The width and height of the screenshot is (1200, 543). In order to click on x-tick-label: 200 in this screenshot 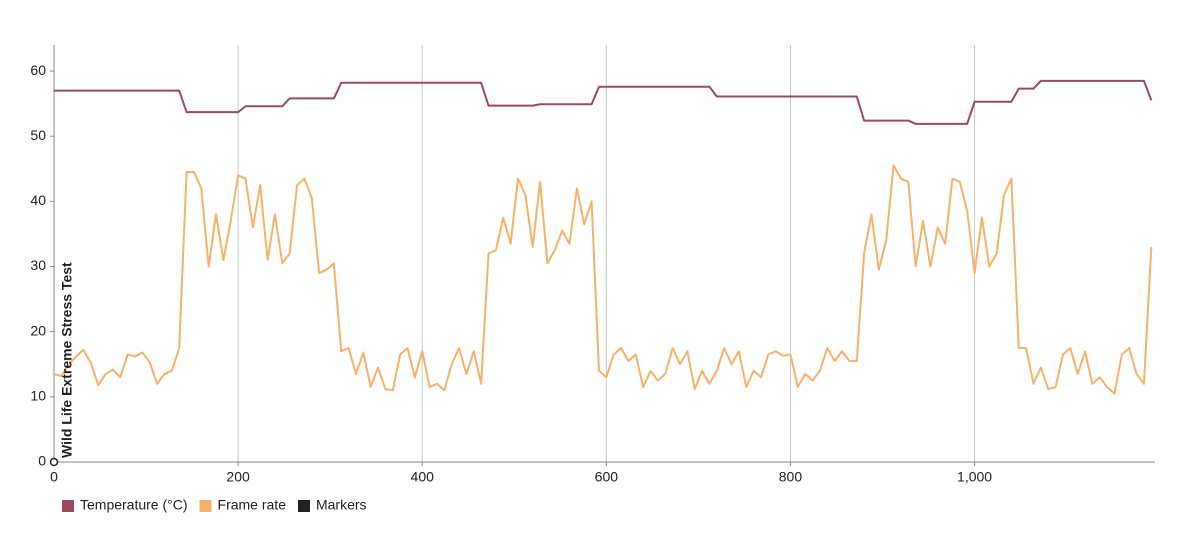, I will do `click(238, 477)`.